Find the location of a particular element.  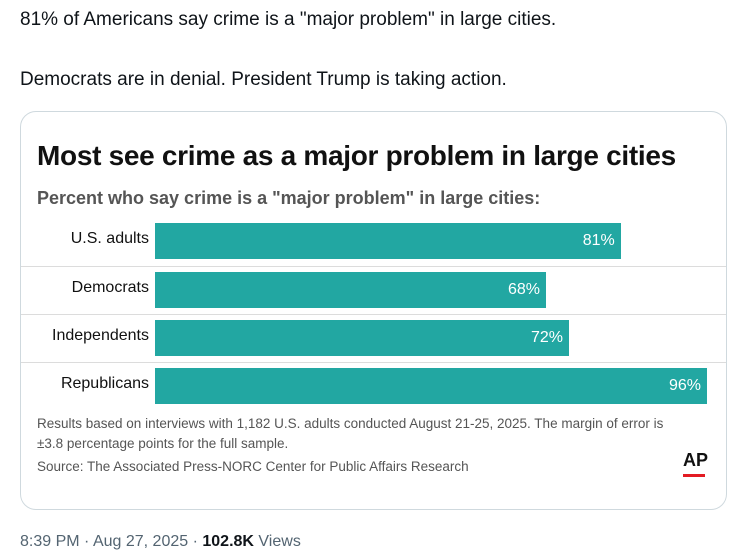

bar-value-label: 81% is located at coordinates (598, 240).